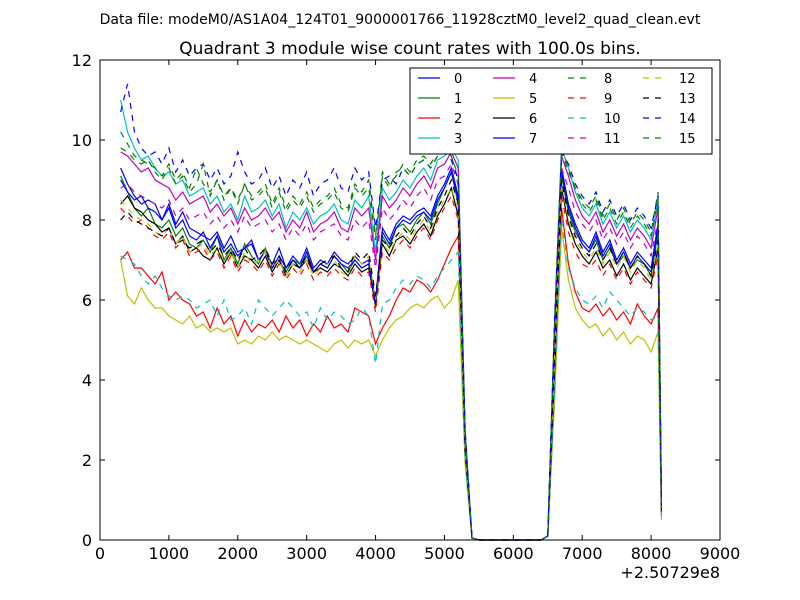 This screenshot has width=800, height=600. Describe the element at coordinates (458, 79) in the screenshot. I see `legend-label-0: 0` at that location.